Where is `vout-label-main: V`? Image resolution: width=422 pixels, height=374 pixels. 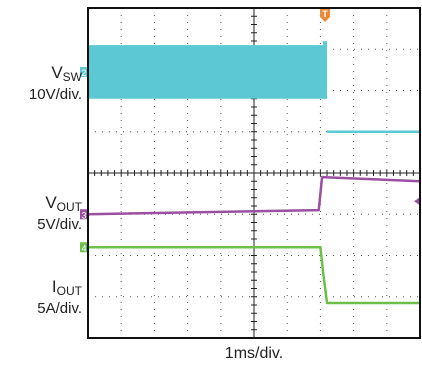
vout-label-main: V is located at coordinates (51, 202).